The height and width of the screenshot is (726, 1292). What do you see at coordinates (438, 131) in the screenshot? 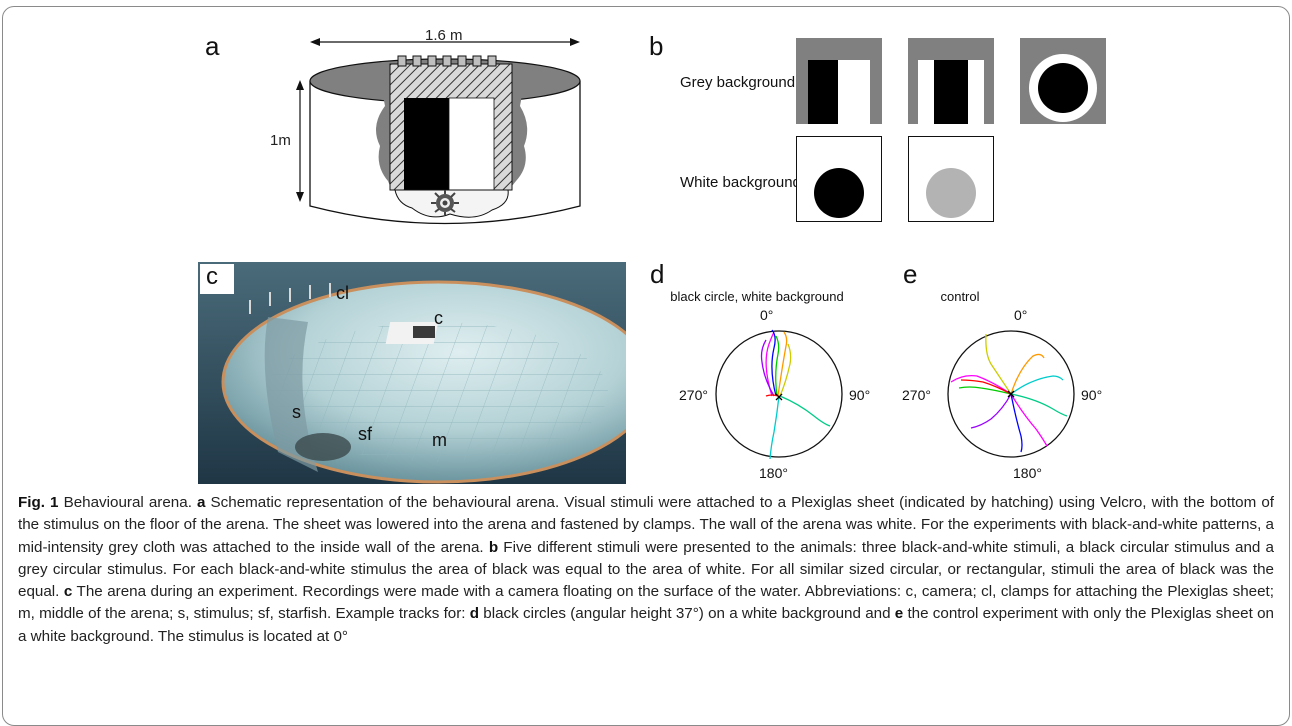
I see `arena-schematic` at bounding box center [438, 131].